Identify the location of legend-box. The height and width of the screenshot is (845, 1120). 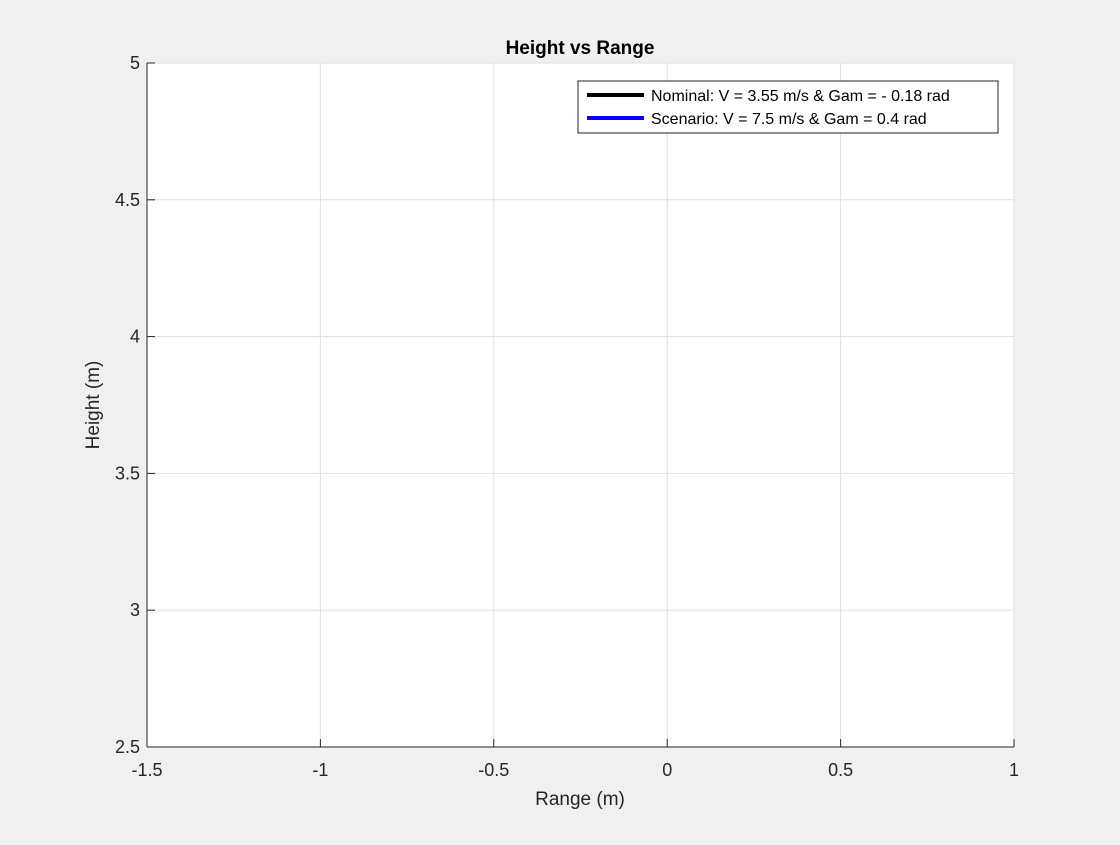
(788, 107).